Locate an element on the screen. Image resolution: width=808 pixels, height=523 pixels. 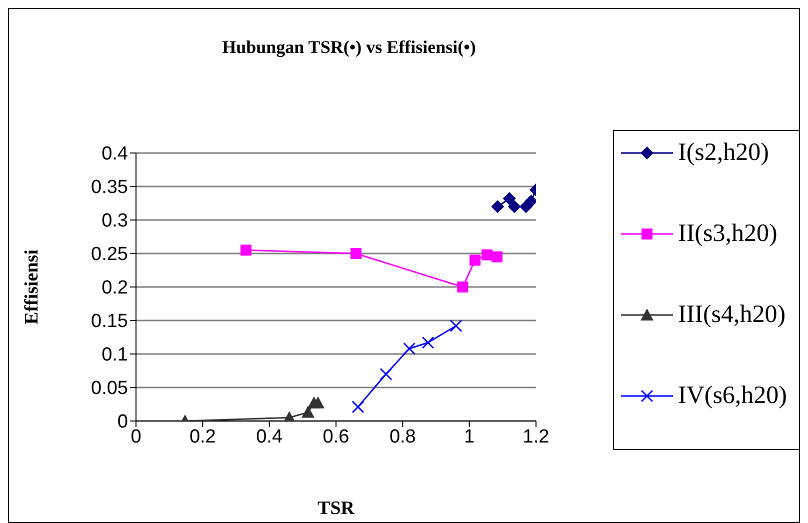
y-tick-label: 0.05 is located at coordinates (109, 389).